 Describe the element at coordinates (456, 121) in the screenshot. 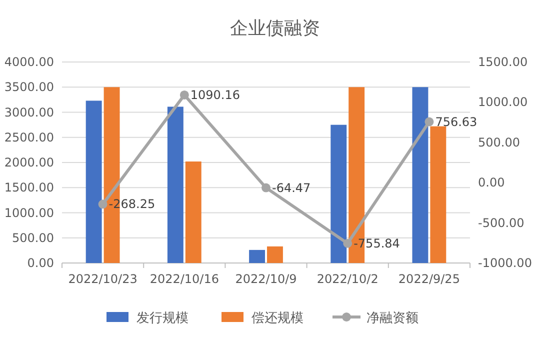

I see `data-label: 756.63` at that location.